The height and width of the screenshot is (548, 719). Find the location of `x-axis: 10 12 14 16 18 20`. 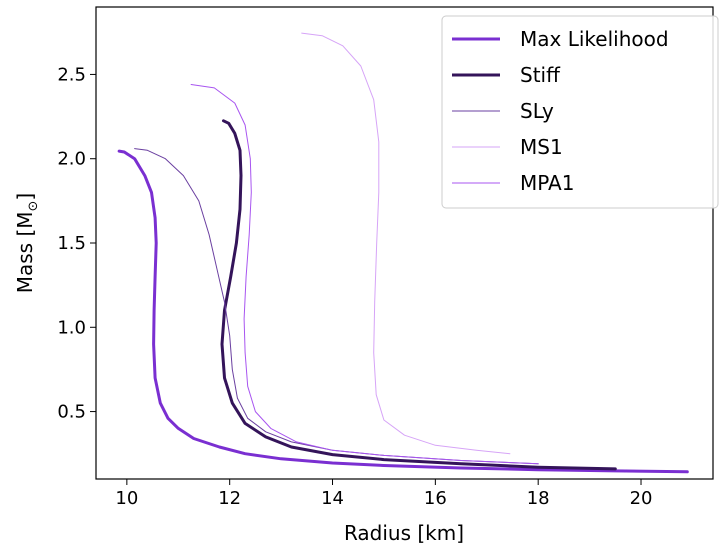

x-axis: 10 12 14 16 18 20 is located at coordinates (383, 494).